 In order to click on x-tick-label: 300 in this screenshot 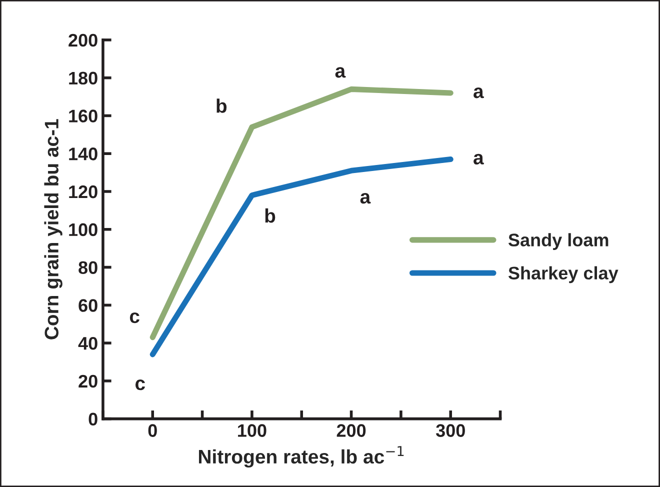, I will do `click(450, 430)`.